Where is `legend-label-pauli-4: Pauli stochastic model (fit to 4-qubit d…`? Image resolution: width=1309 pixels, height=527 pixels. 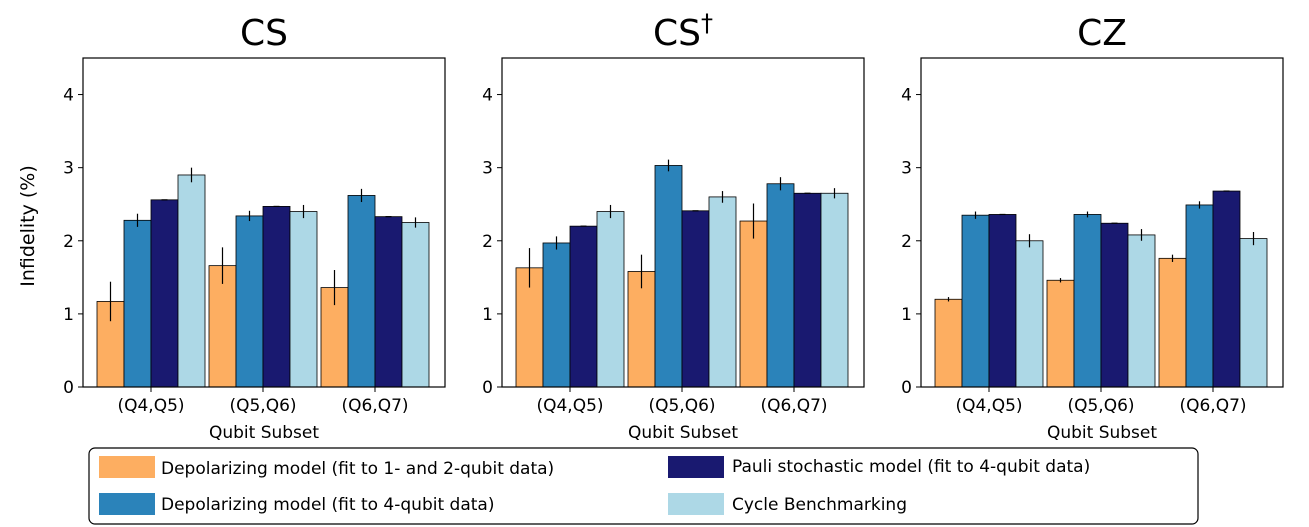
legend-label-pauli-4: Pauli stochastic model (fit to 4-qubit d… is located at coordinates (911, 467).